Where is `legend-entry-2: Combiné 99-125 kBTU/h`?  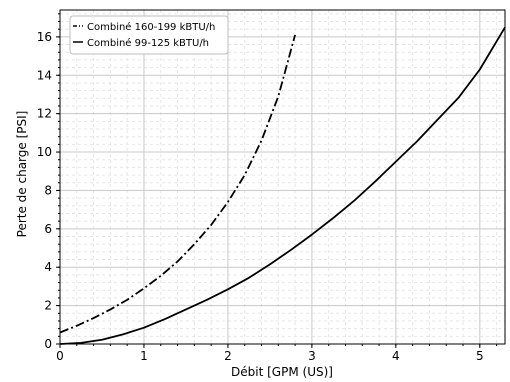 legend-entry-2: Combiné 99-125 kBTU/h is located at coordinates (148, 43).